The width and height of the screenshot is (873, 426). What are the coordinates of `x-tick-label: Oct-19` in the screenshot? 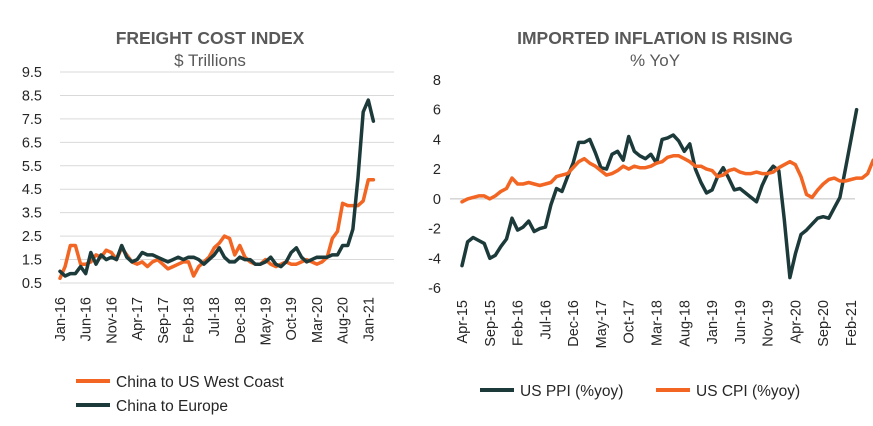 It's located at (292, 319).